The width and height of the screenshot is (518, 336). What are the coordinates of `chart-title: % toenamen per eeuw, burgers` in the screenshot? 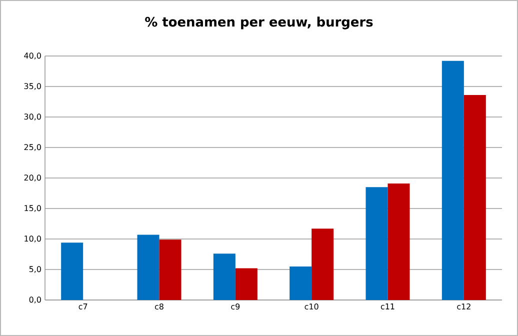 It's located at (259, 23).